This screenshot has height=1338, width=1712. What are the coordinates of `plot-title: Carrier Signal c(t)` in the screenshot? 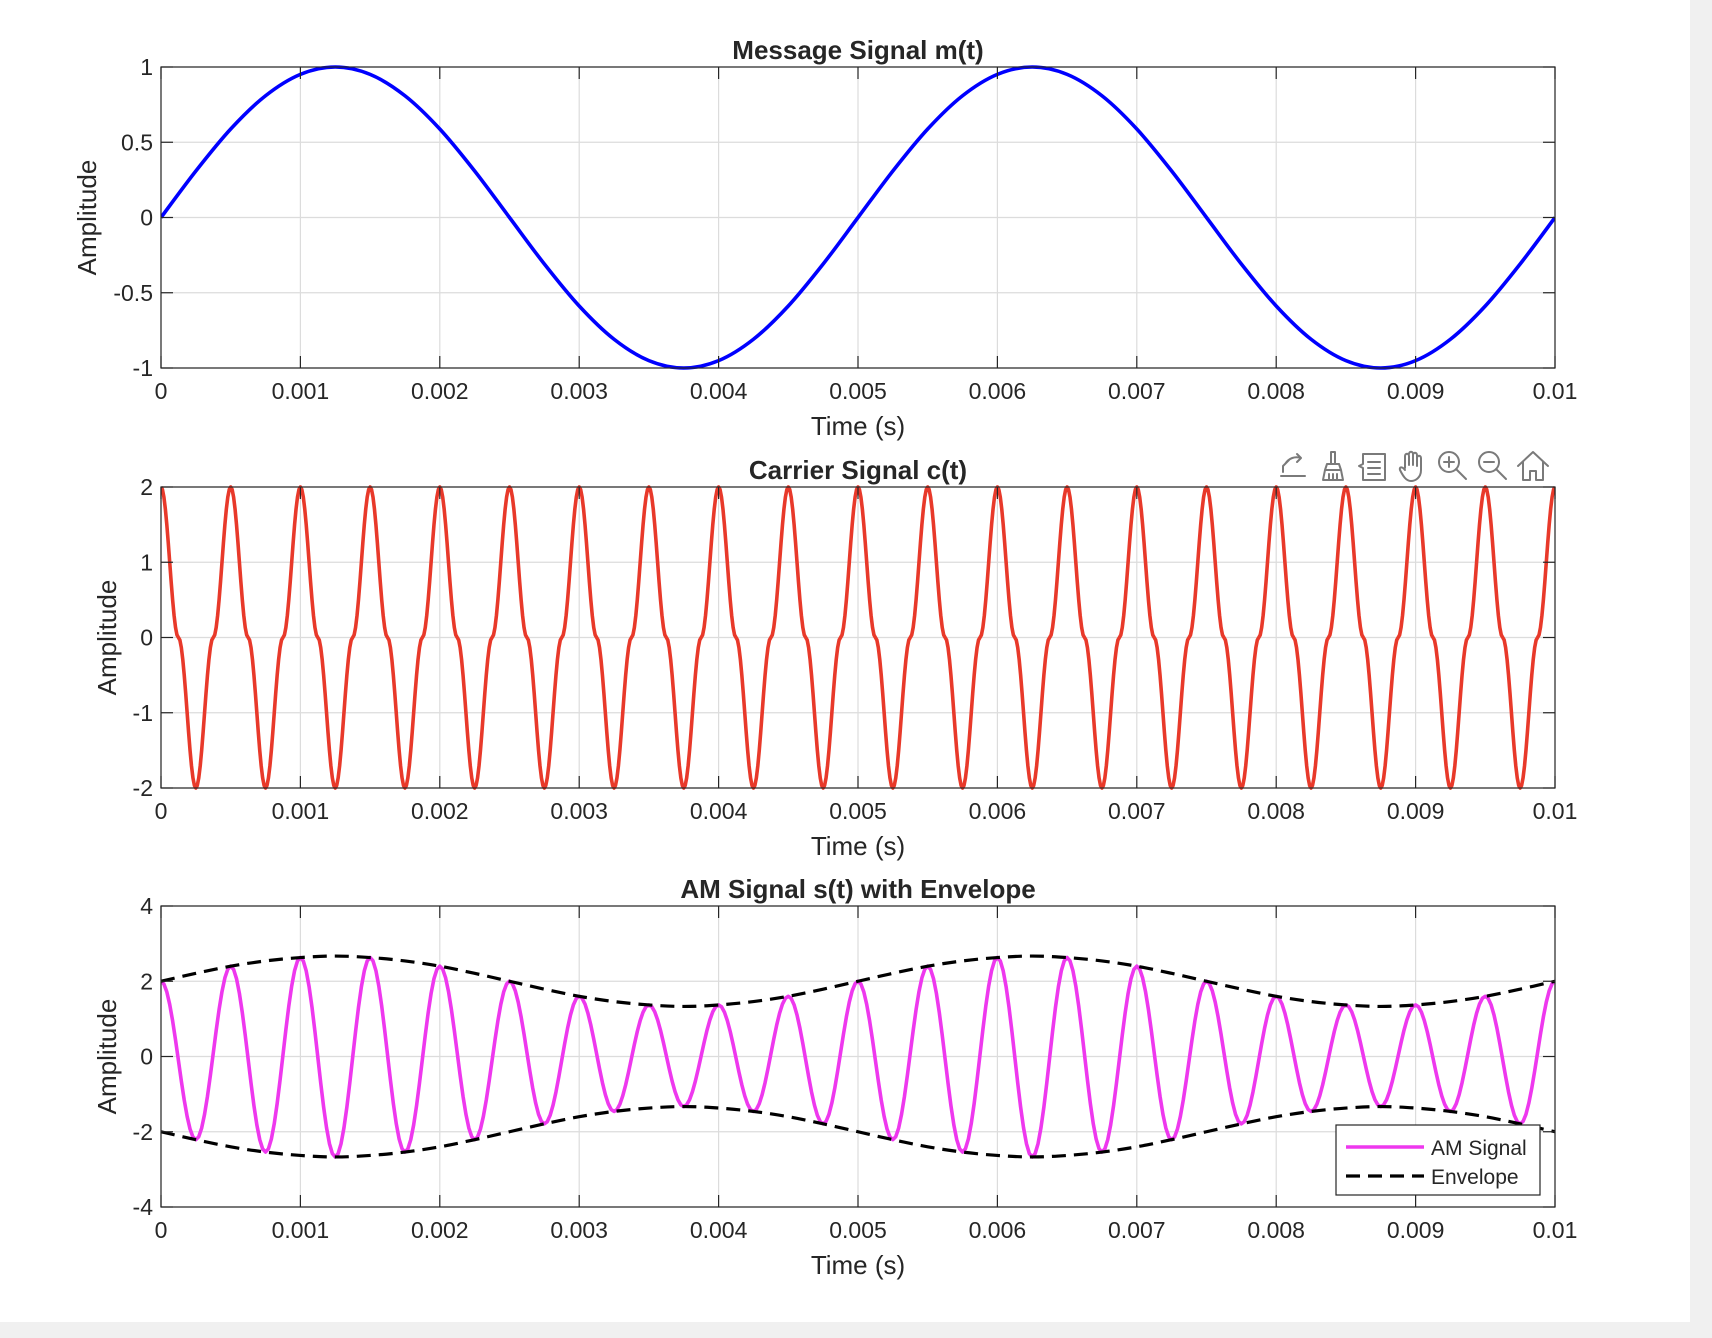 It's located at (858, 470).